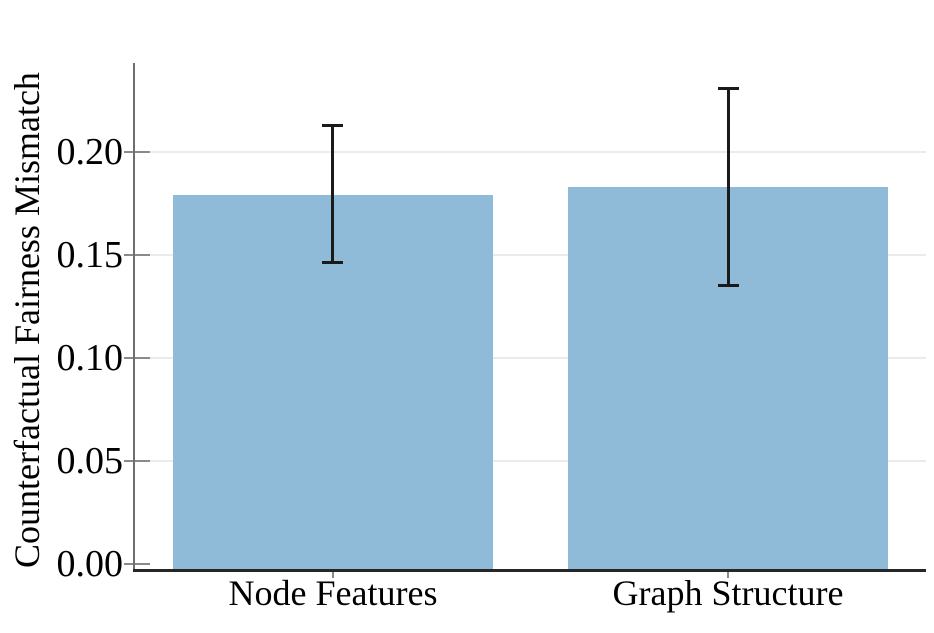 The height and width of the screenshot is (633, 934). Describe the element at coordinates (529, 570) in the screenshot. I see `x-axis-spine` at that location.